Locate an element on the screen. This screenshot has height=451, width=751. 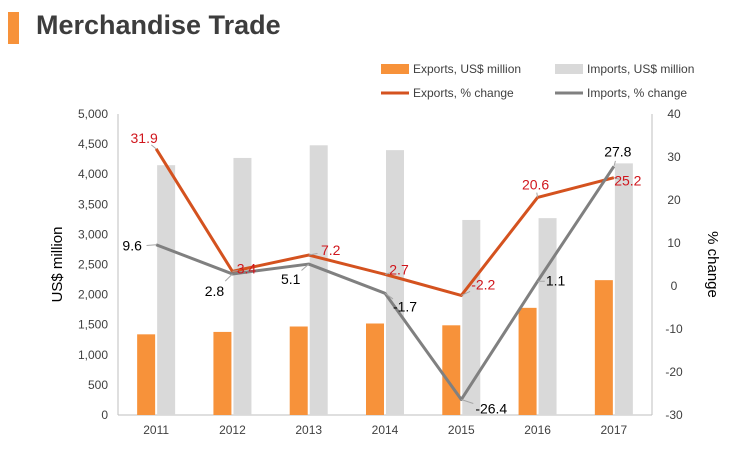
x-tick-label: 2011 is located at coordinates (156, 430).